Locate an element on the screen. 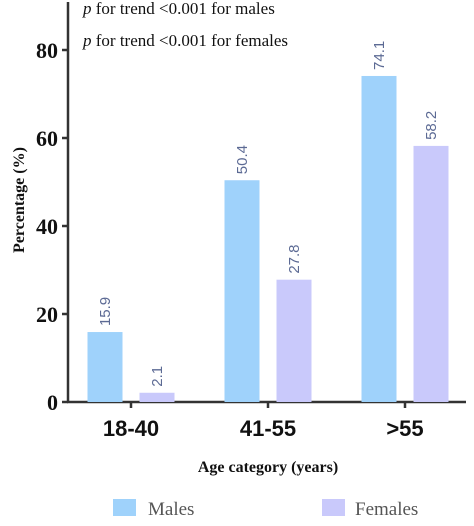  data-label: 50.4 is located at coordinates (242, 159).